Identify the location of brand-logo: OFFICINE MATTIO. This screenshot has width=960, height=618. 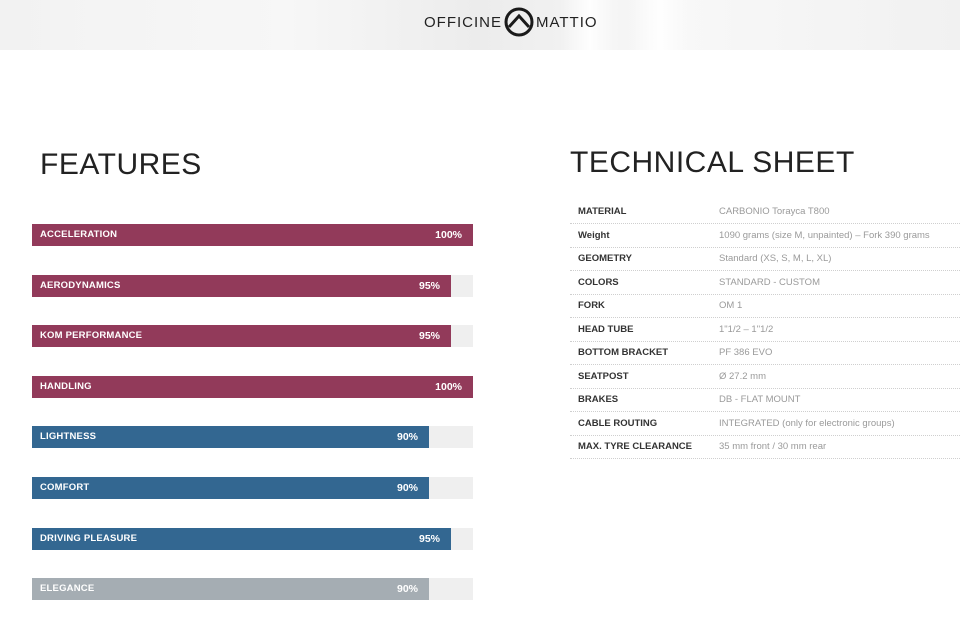
(511, 22).